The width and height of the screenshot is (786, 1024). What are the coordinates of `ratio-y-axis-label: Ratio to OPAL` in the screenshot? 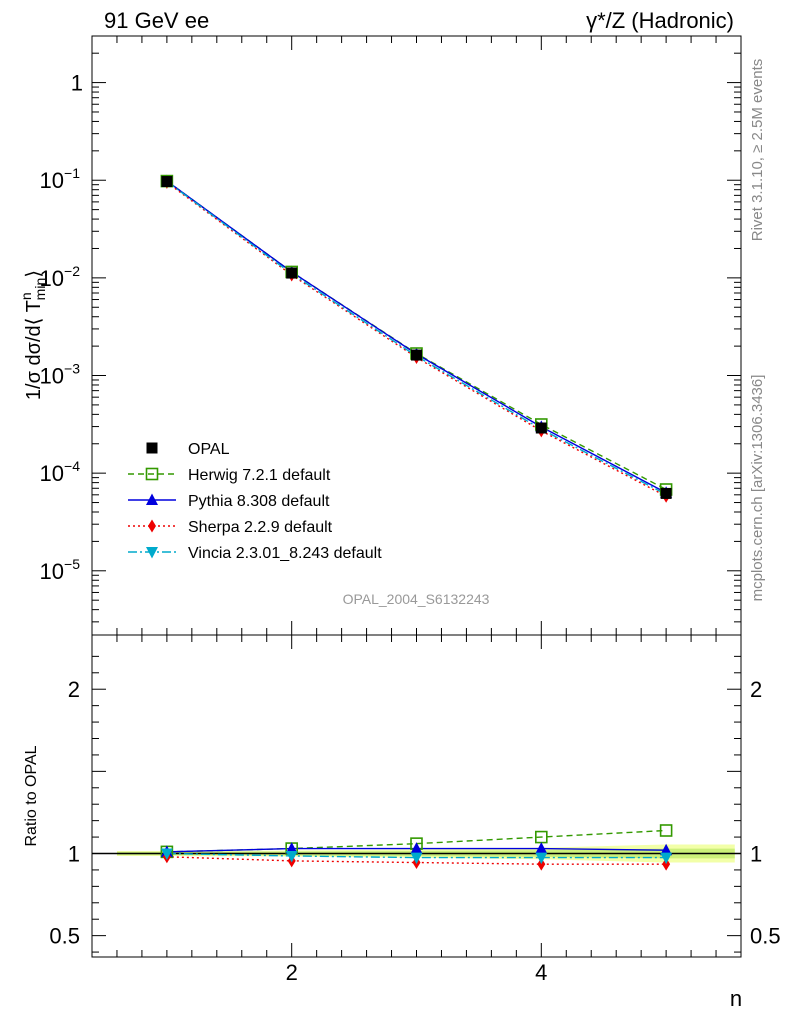 It's located at (31, 795).